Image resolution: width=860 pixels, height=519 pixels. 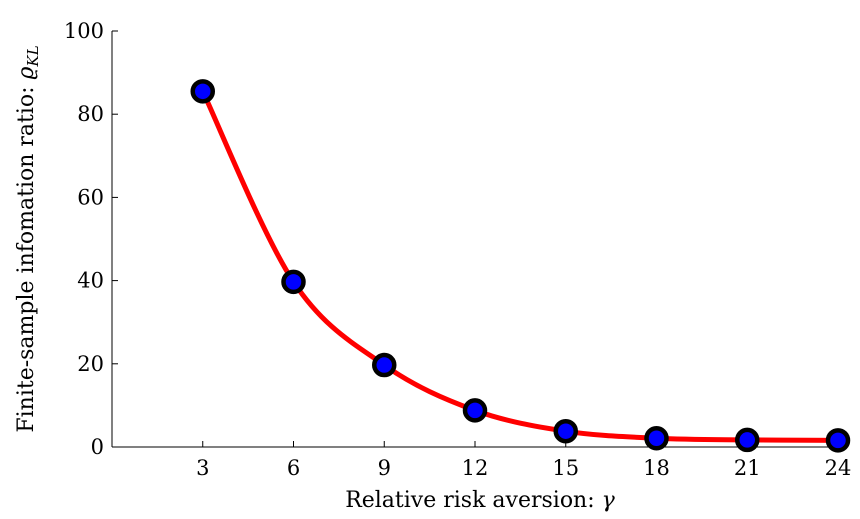 What do you see at coordinates (565, 468) in the screenshot?
I see `x-tick-label: 15` at bounding box center [565, 468].